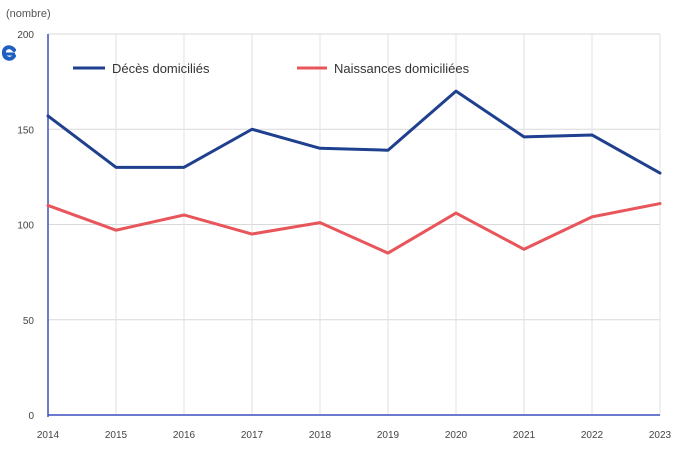  Describe the element at coordinates (31, 416) in the screenshot. I see `y-tick-label: 0` at that location.